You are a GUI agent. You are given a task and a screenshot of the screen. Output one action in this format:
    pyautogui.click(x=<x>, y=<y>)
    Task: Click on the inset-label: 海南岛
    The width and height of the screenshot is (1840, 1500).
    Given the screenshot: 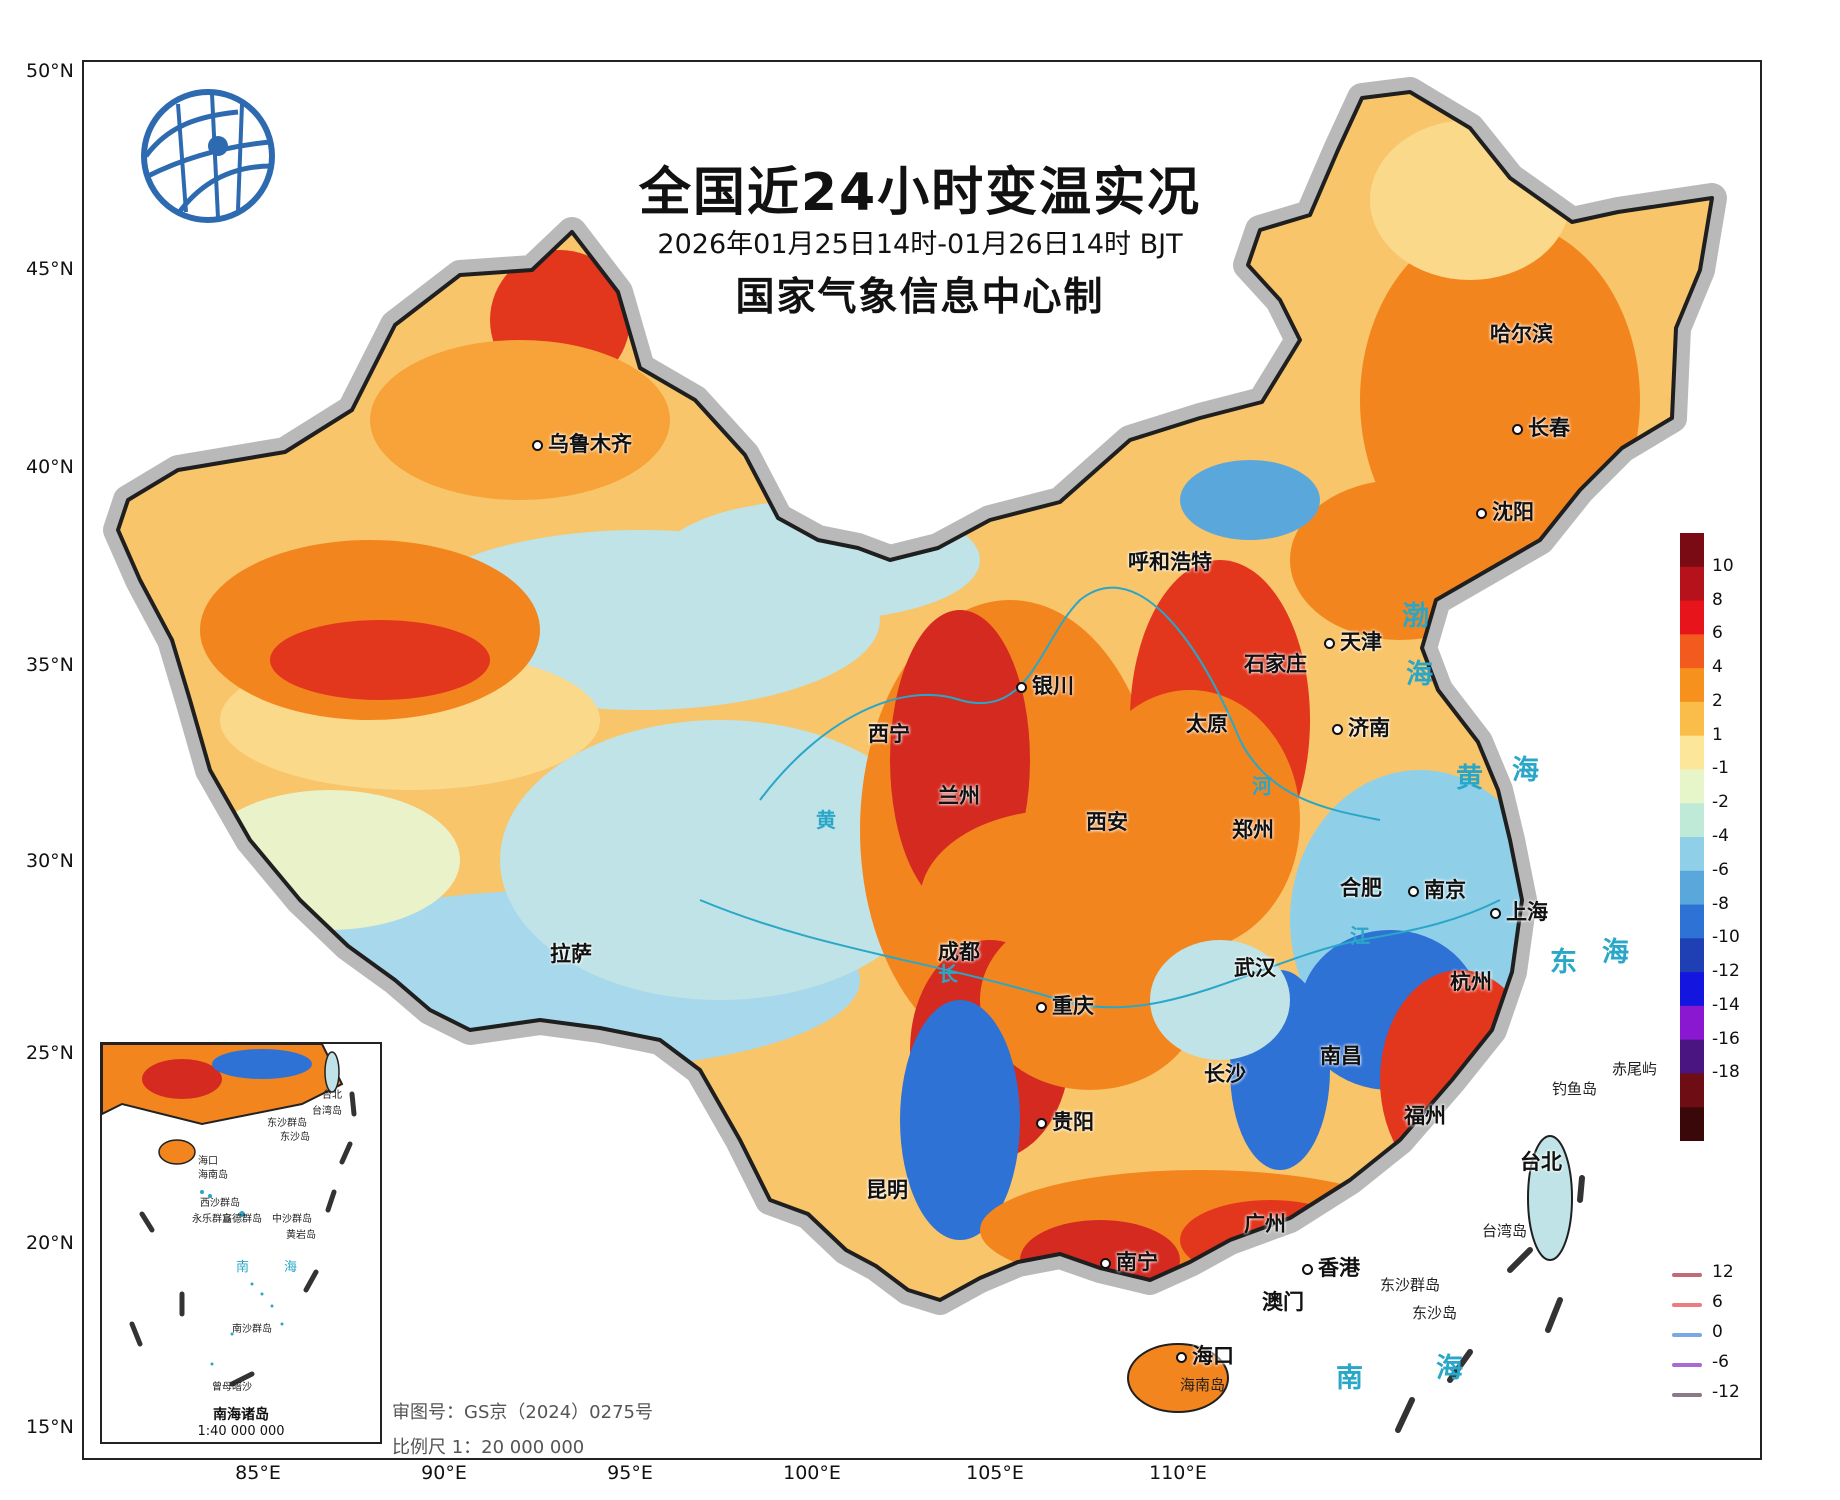 What is the action you would take?
    pyautogui.click(x=213, y=1175)
    